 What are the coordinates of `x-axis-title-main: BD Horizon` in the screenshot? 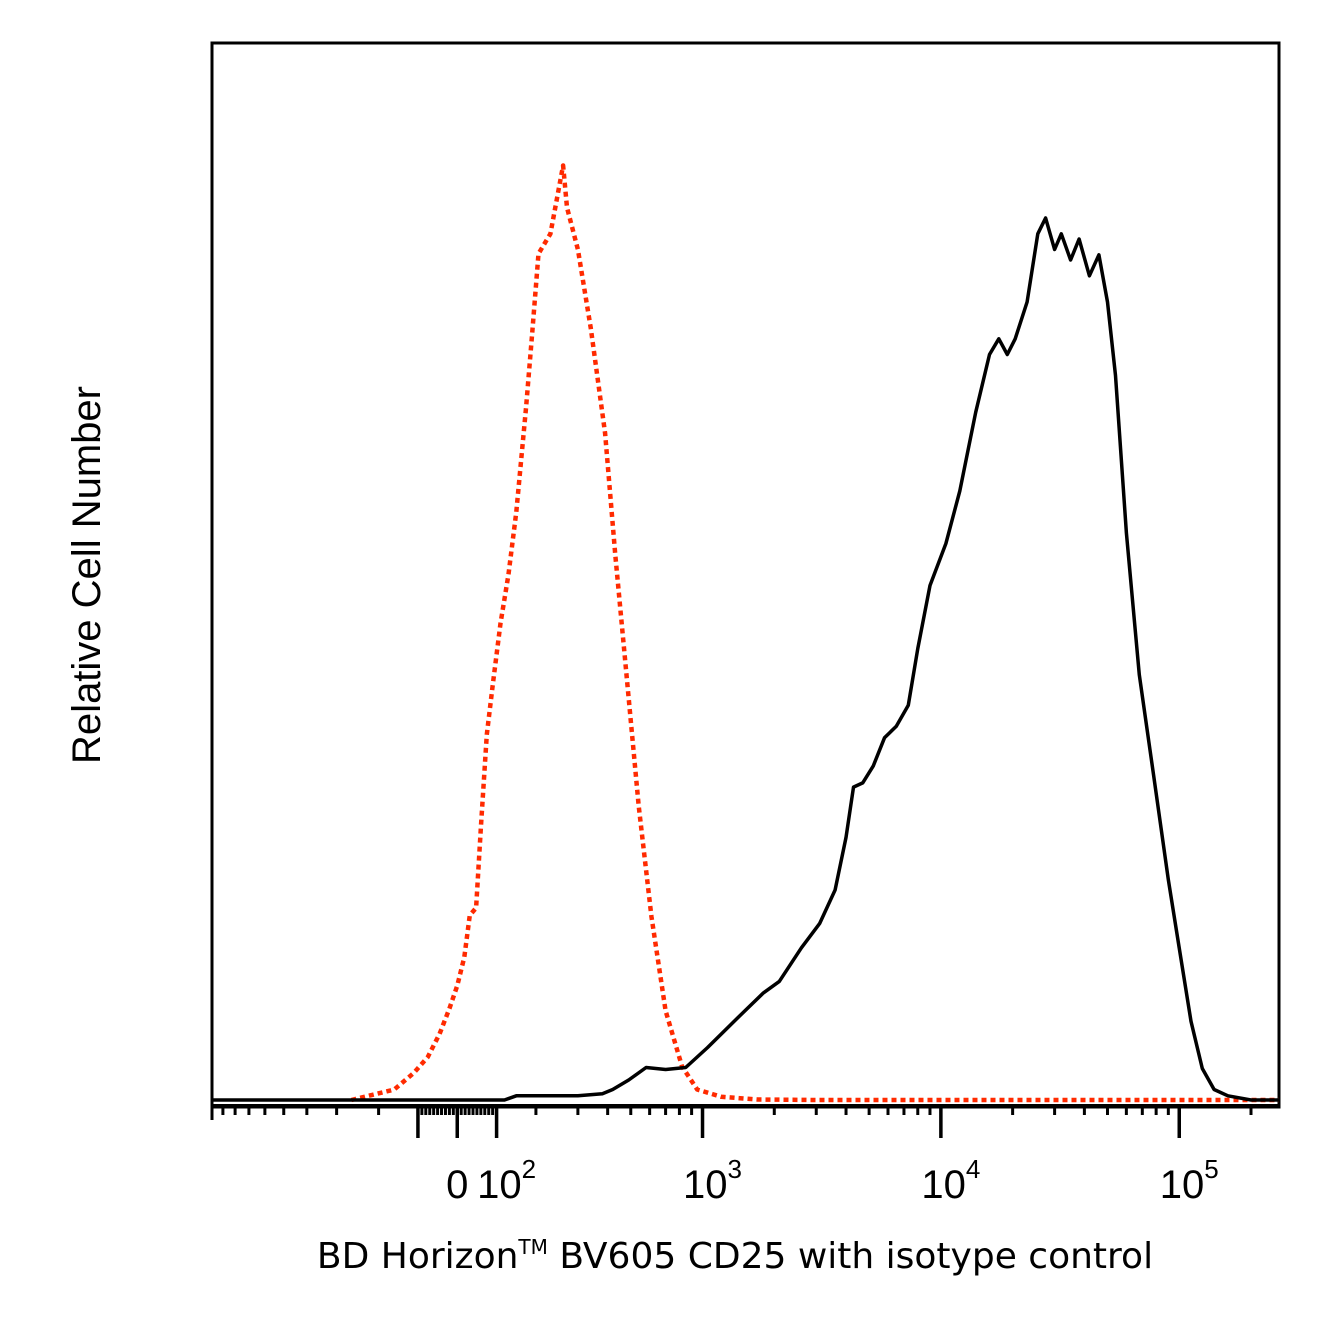 It's located at (418, 1256).